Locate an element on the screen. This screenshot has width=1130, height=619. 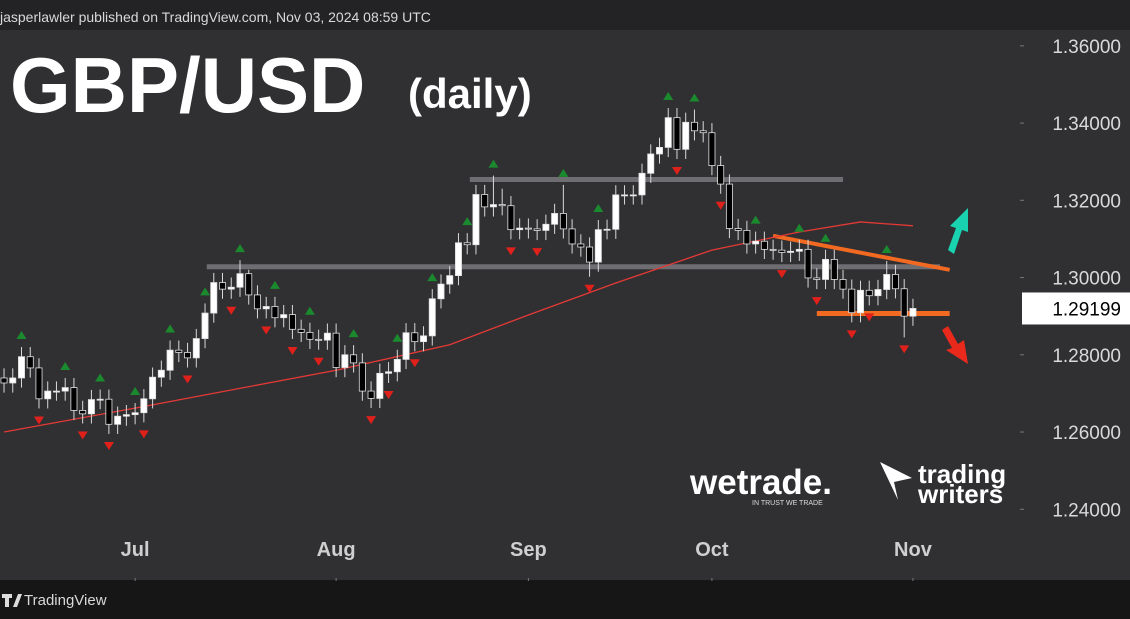
x-tick-label: Aug is located at coordinates (336, 550).